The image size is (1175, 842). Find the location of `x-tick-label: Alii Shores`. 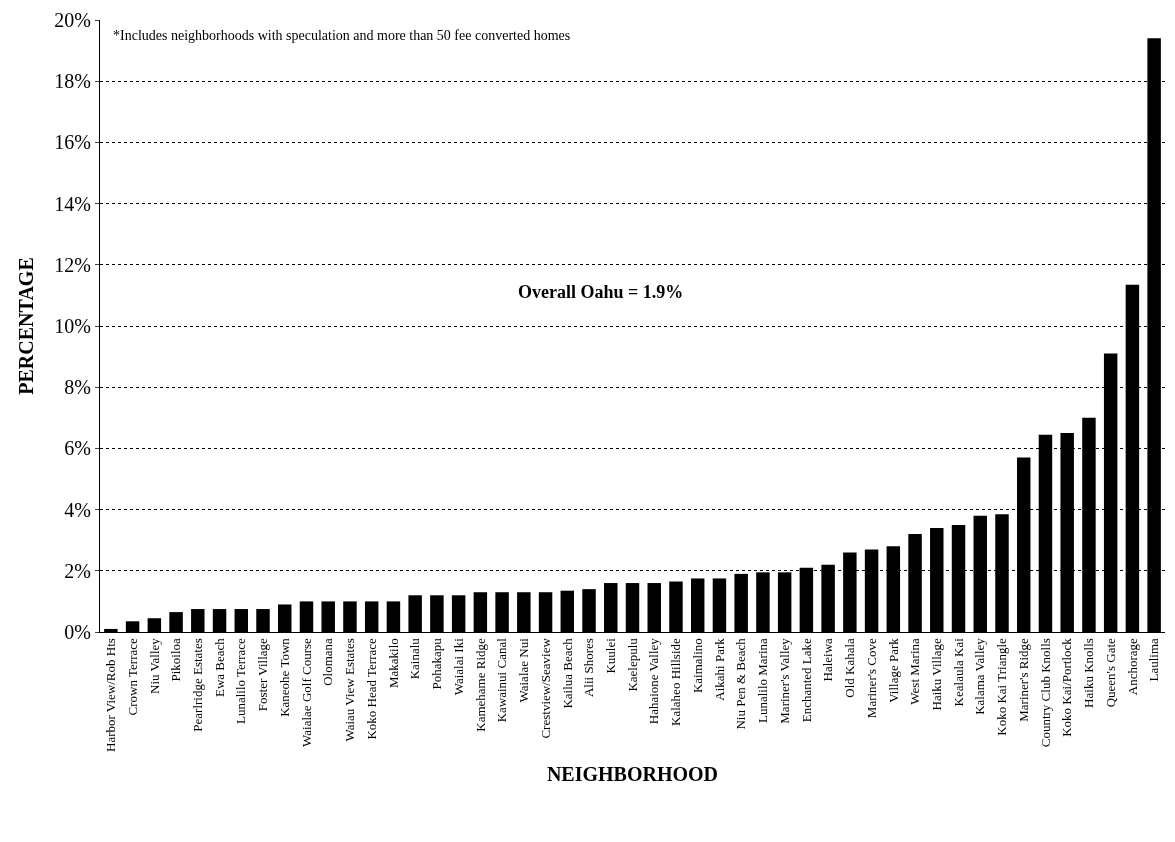

x-tick-label: Alii Shores is located at coordinates (589, 668).